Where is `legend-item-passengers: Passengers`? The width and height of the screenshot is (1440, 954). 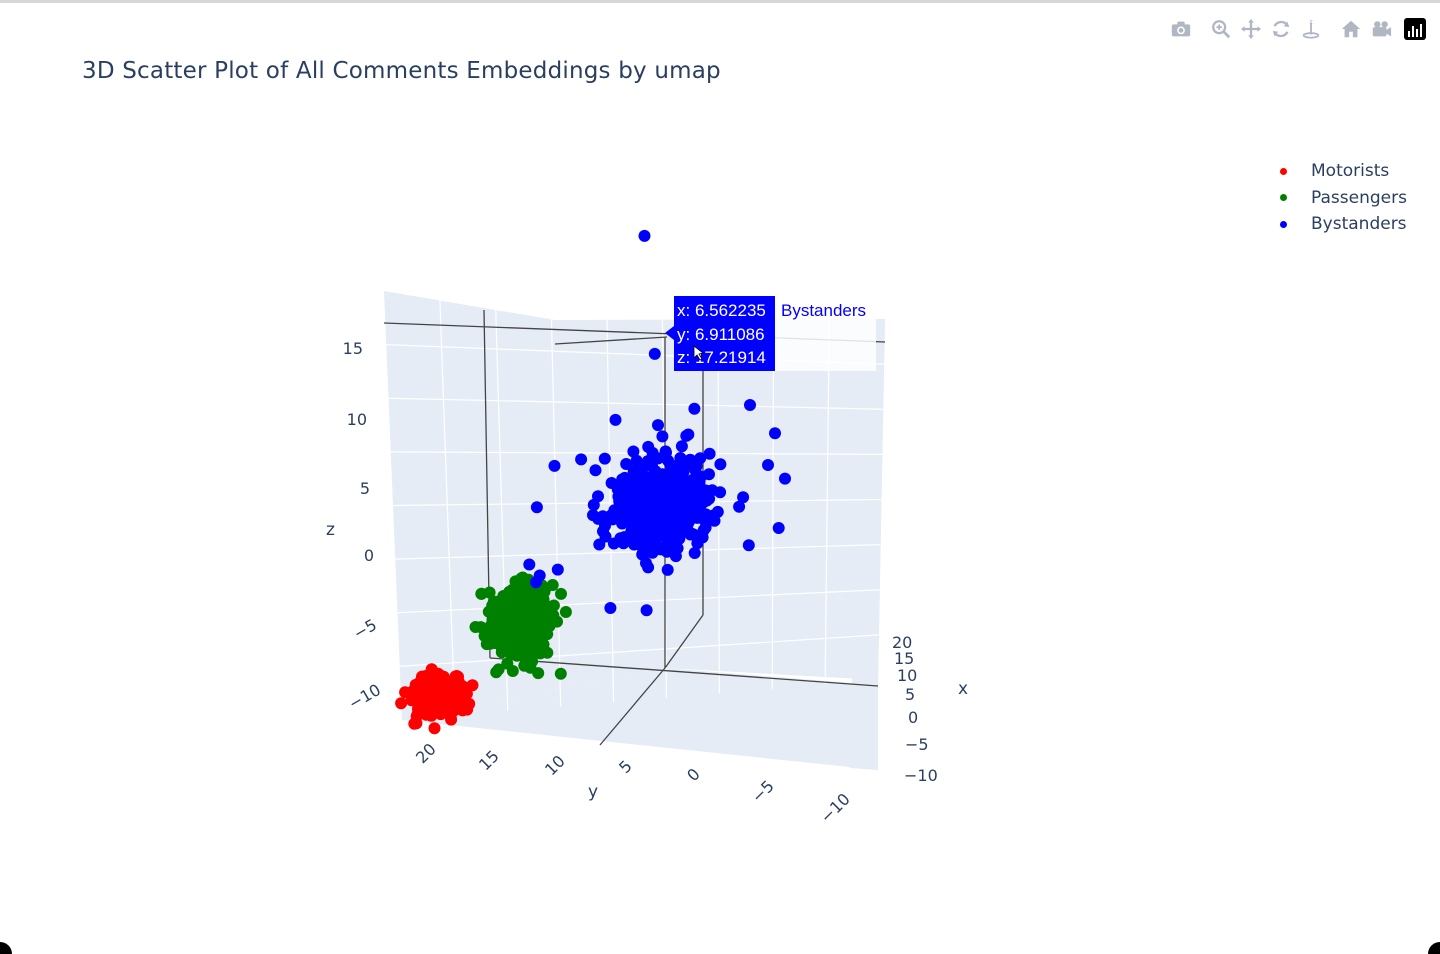
legend-item-passengers: Passengers is located at coordinates (1341, 198).